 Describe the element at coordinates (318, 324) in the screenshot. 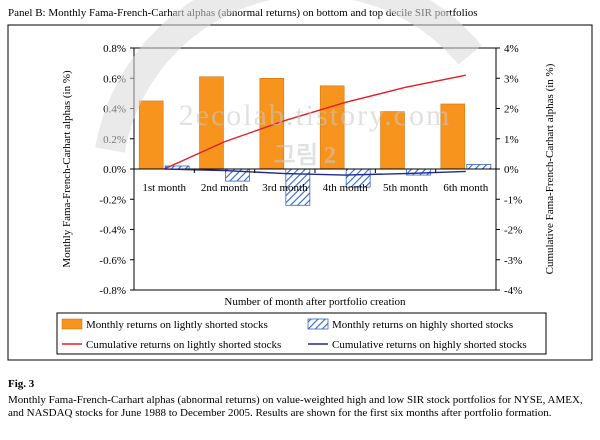

I see `legend-swatch-heavy-bar` at that location.